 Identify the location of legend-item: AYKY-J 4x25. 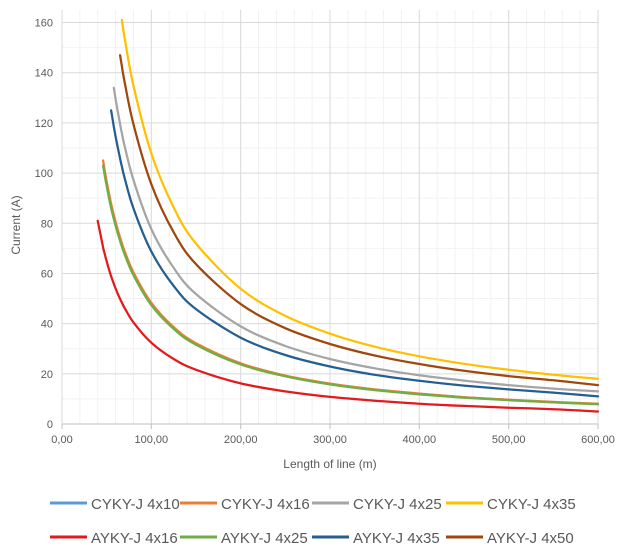
(244, 538).